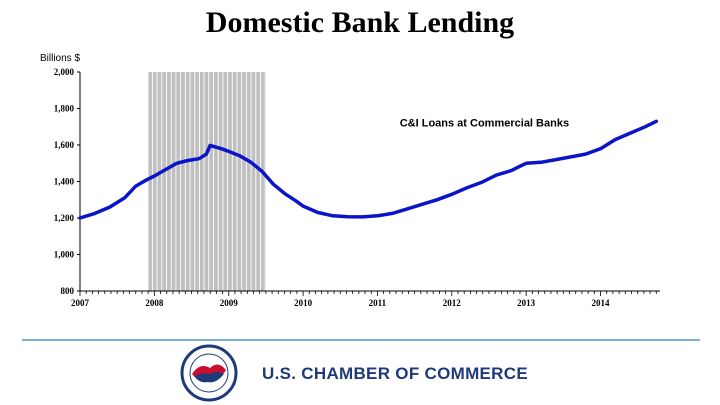 This screenshot has width=720, height=405. Describe the element at coordinates (378, 303) in the screenshot. I see `x-tick-label: 2011` at that location.